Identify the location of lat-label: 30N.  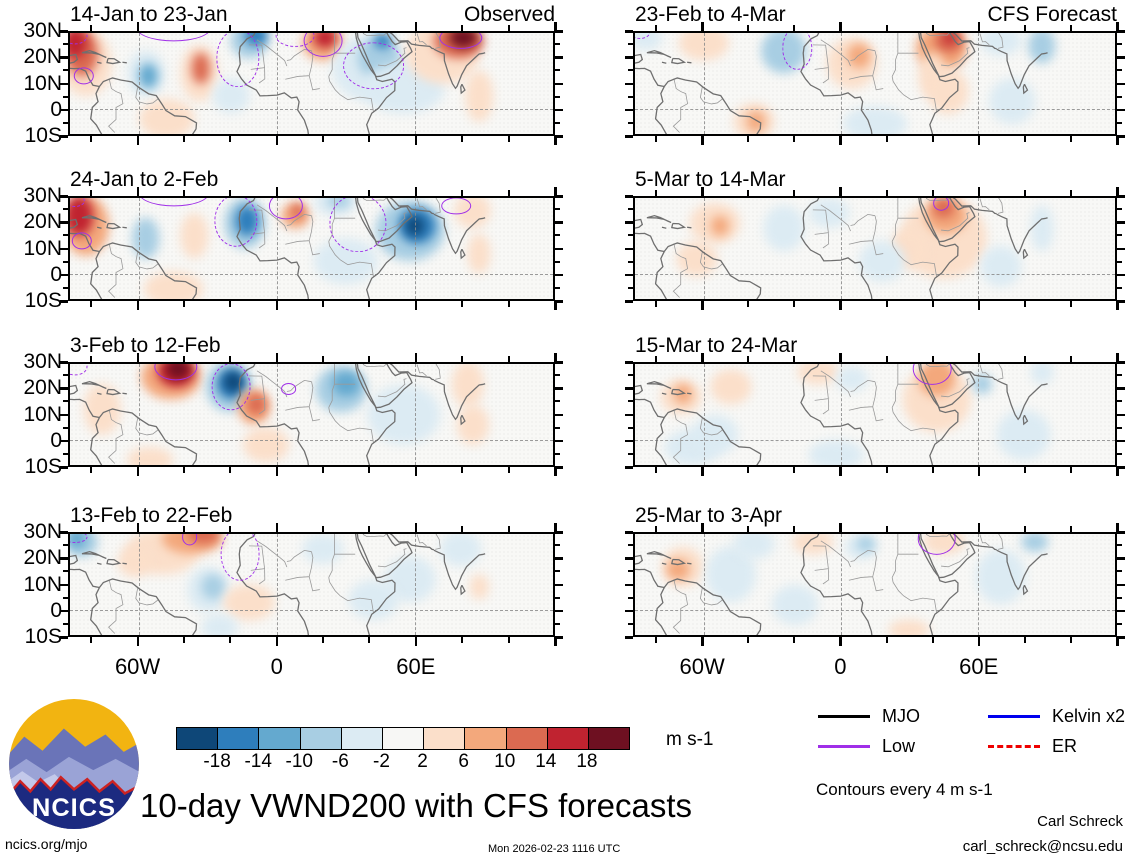
(42, 30).